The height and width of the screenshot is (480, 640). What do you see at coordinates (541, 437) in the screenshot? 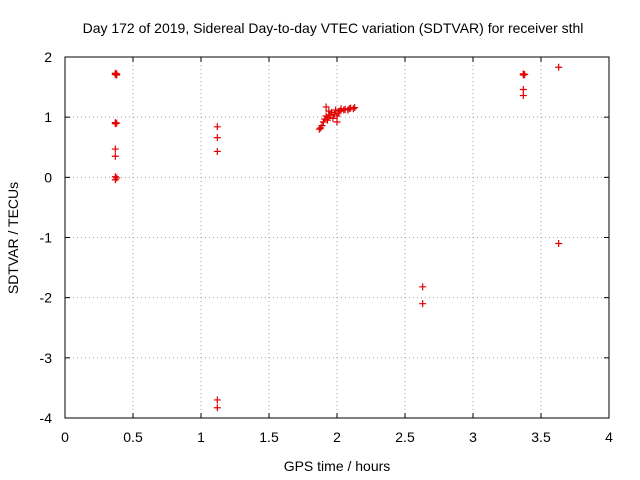
I see `x-tick-label: 3.5` at bounding box center [541, 437].